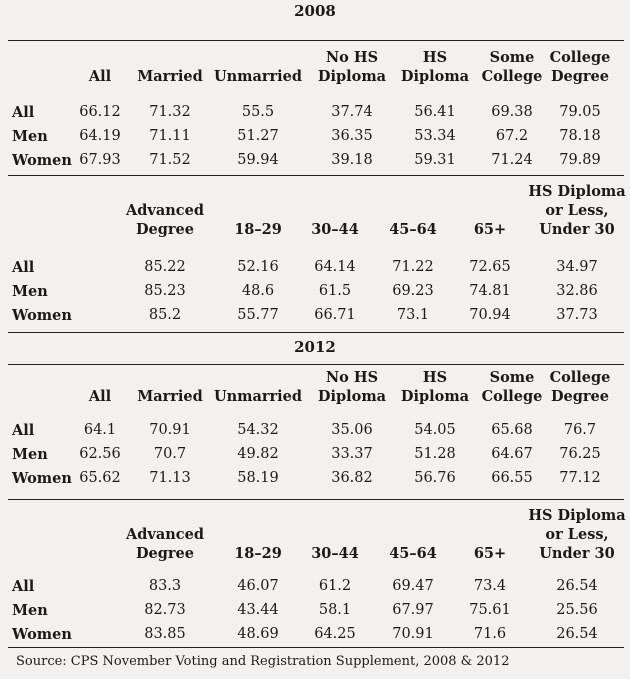 Image resolution: width=630 pixels, height=679 pixels. What do you see at coordinates (335, 586) in the screenshot?
I see `table-cell: 61.2` at bounding box center [335, 586].